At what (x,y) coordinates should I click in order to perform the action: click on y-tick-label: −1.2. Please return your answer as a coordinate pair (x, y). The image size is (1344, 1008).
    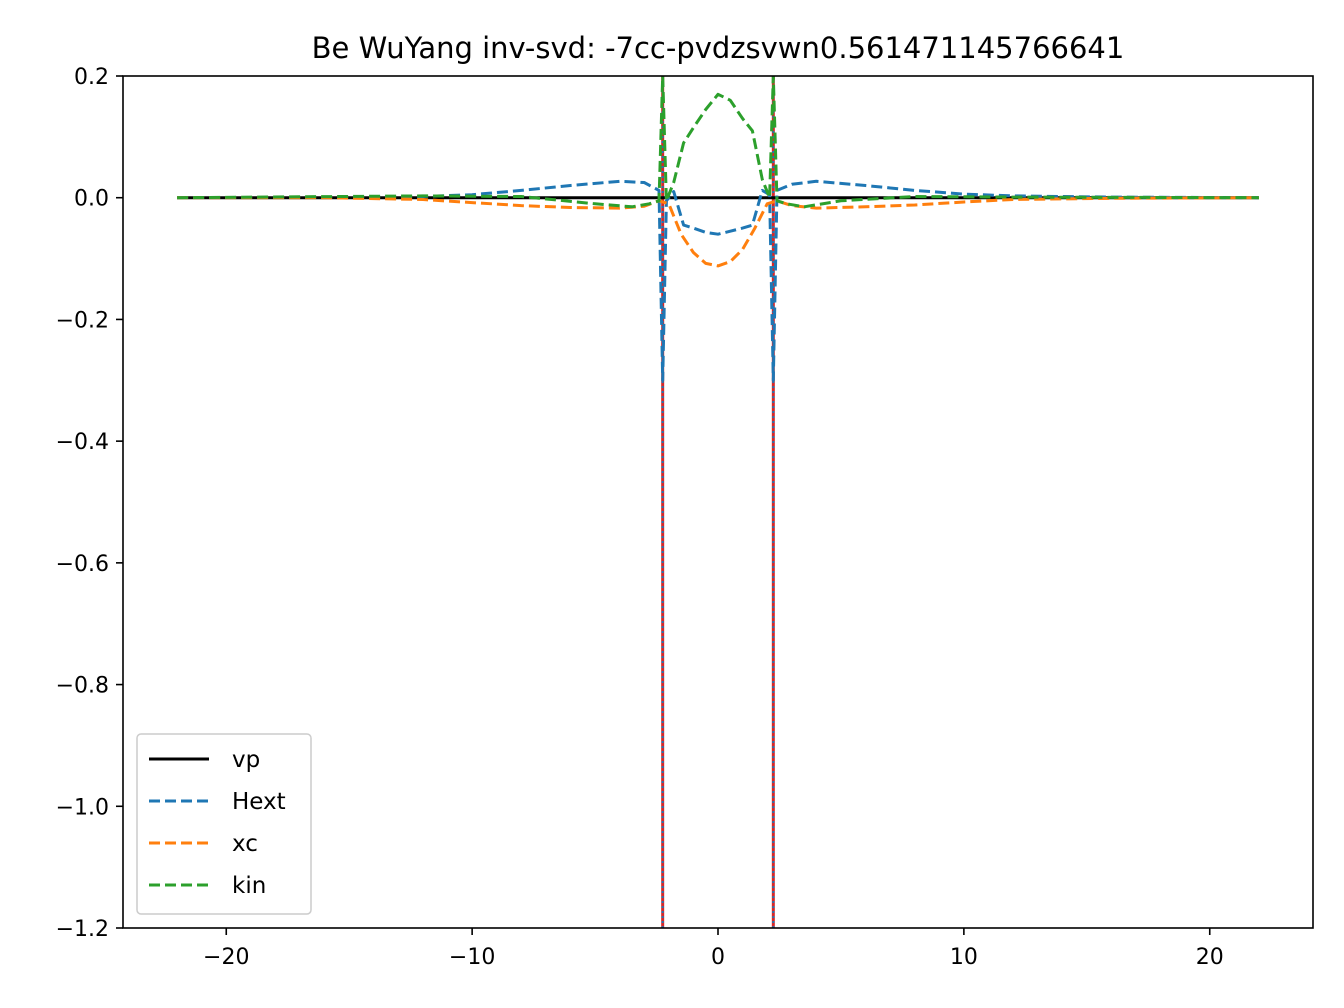
    Looking at the image, I should click on (82, 929).